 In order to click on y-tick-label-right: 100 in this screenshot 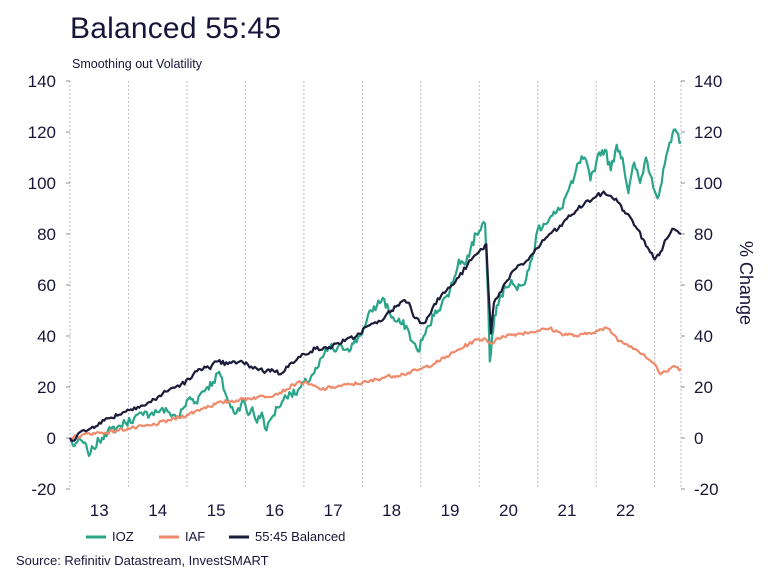, I will do `click(708, 183)`.